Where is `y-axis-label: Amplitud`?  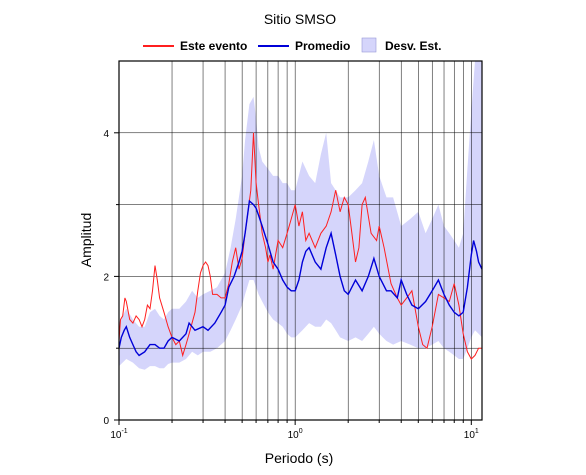
y-axis-label: Amplitud is located at coordinates (86, 240).